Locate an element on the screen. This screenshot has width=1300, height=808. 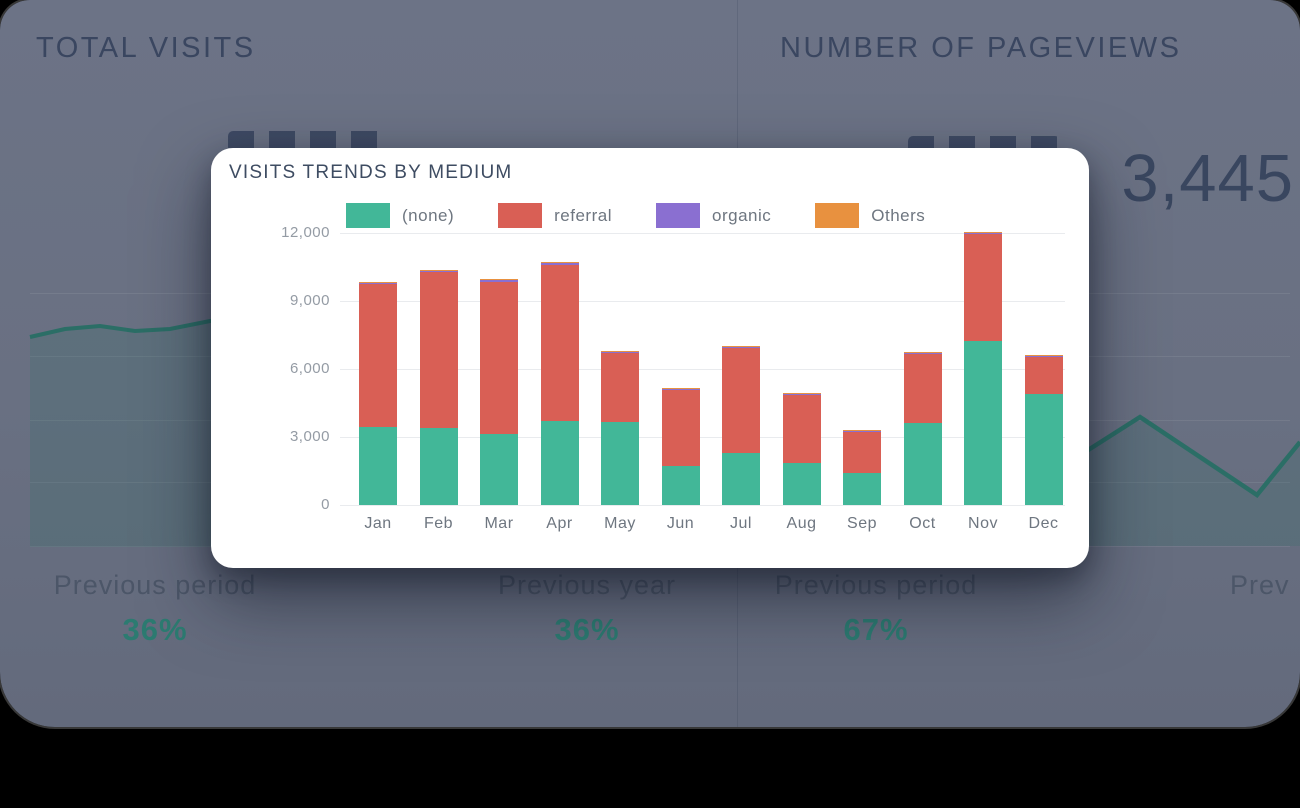
bar-segment-none-apr is located at coordinates (559, 463).